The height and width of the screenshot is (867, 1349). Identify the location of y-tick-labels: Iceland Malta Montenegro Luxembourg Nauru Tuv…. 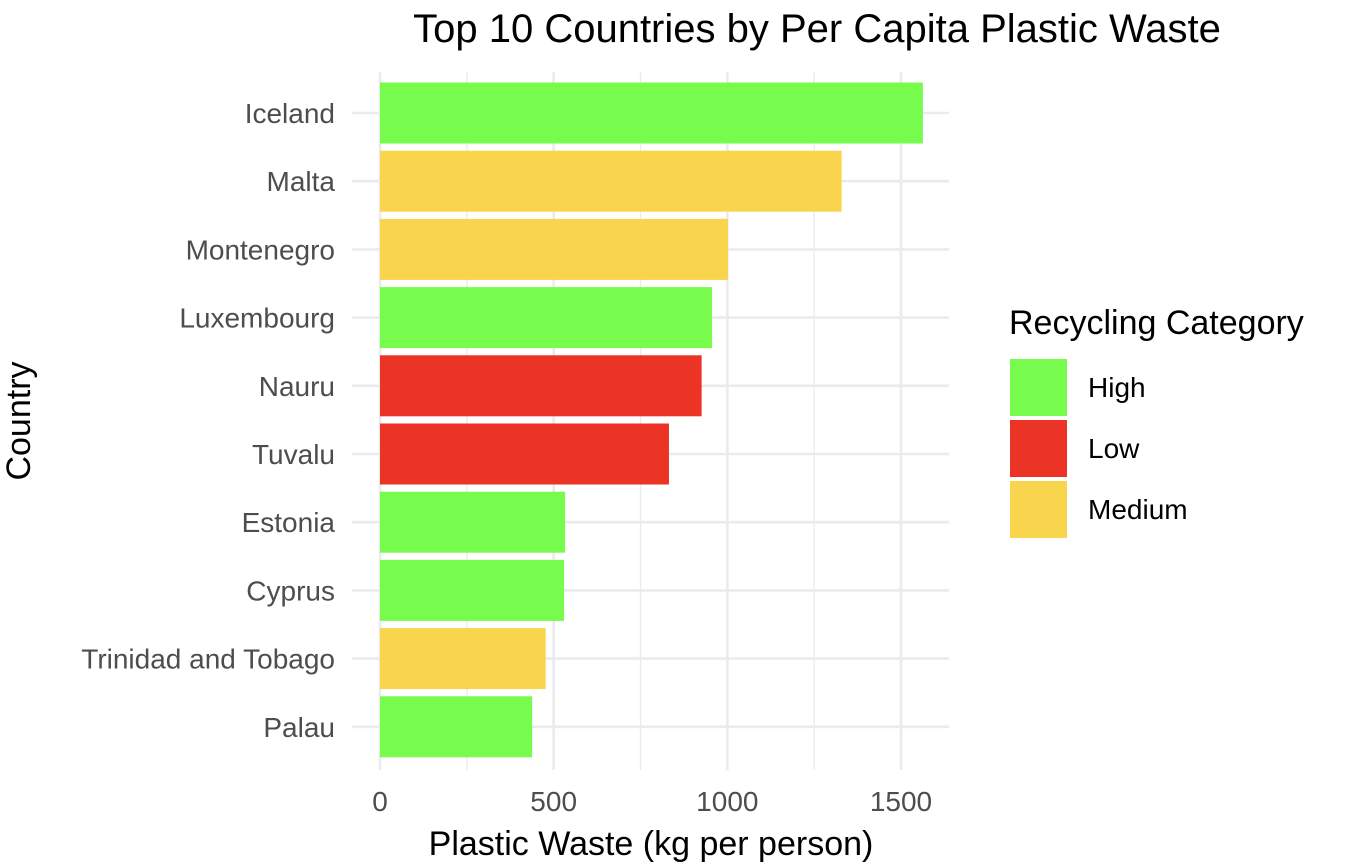
(208, 420).